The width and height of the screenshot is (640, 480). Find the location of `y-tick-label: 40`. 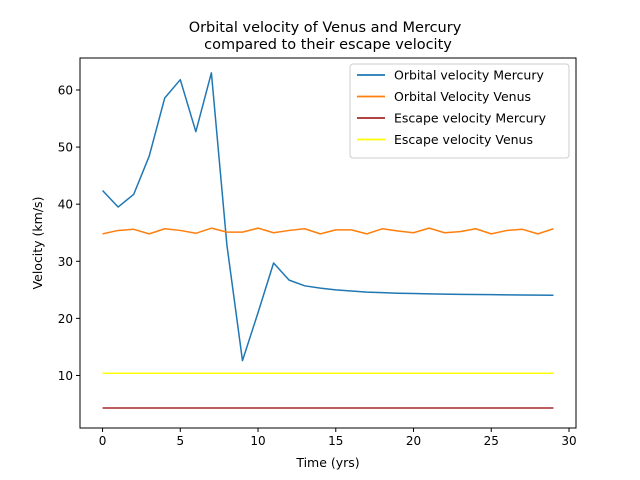

y-tick-label: 40 is located at coordinates (65, 205).